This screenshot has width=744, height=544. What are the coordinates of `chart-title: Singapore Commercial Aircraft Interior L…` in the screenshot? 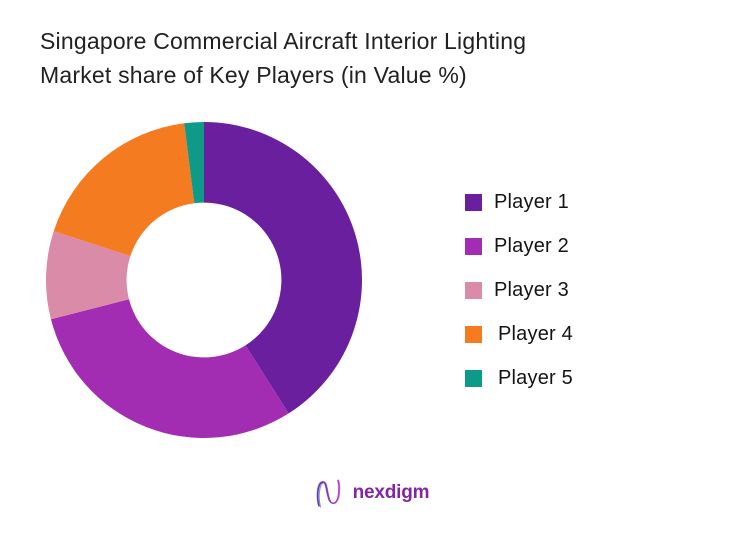 It's located at (283, 58).